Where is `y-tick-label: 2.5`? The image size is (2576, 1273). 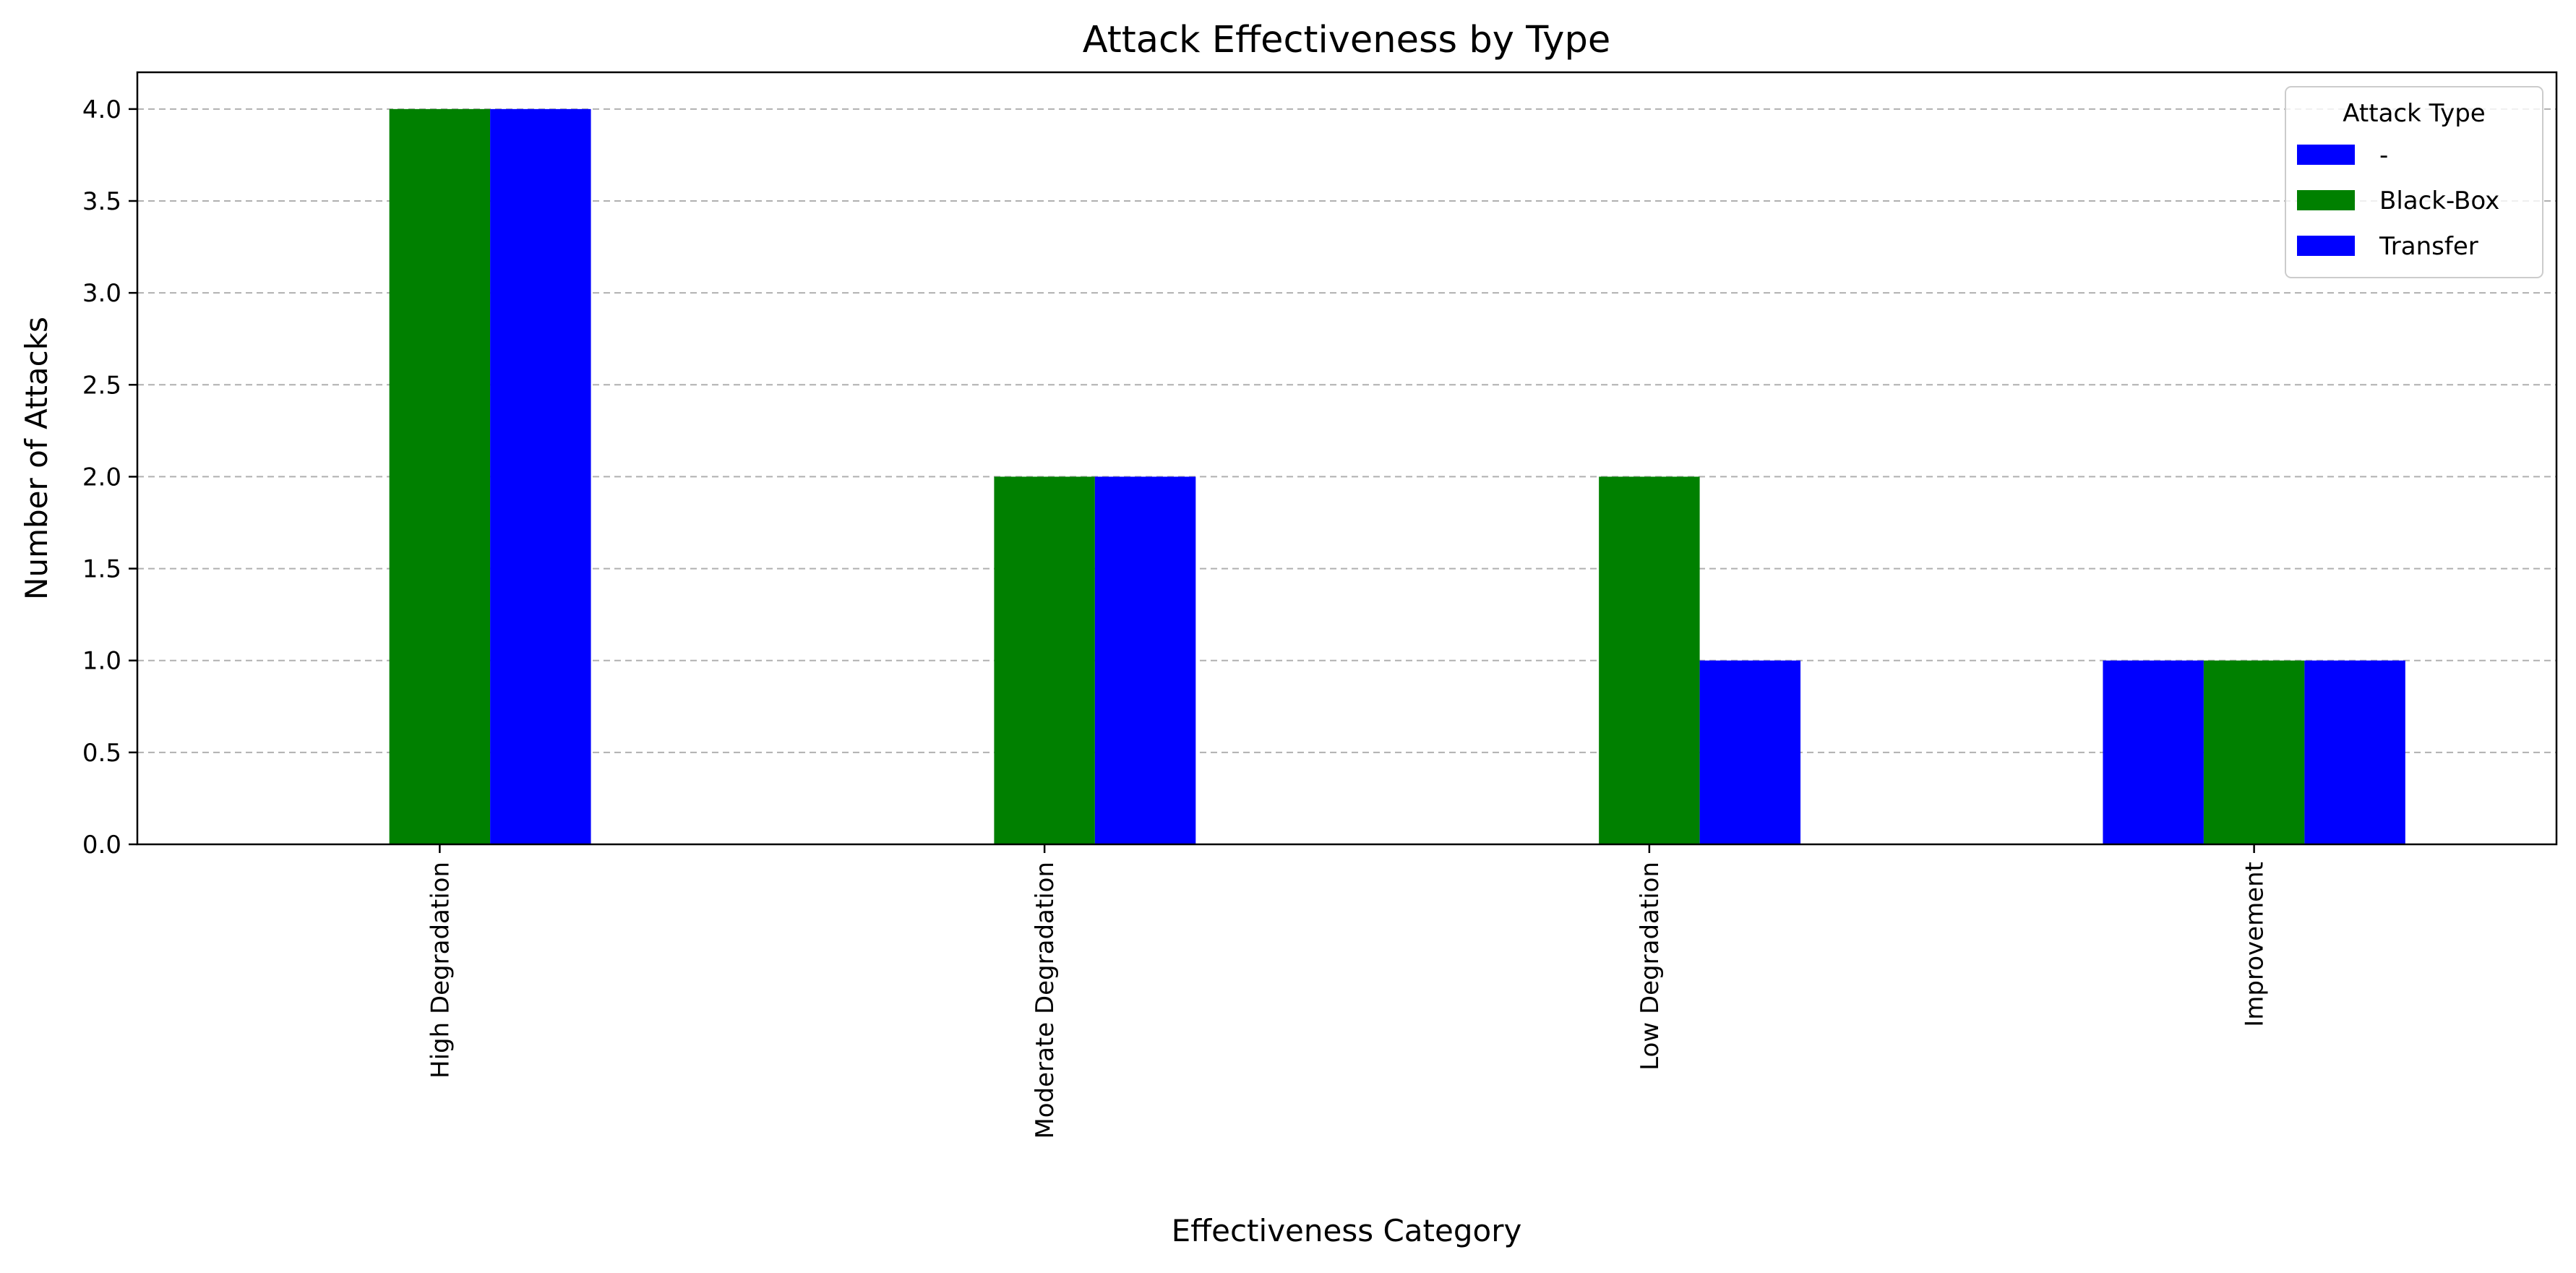 y-tick-label: 2.5 is located at coordinates (102, 386).